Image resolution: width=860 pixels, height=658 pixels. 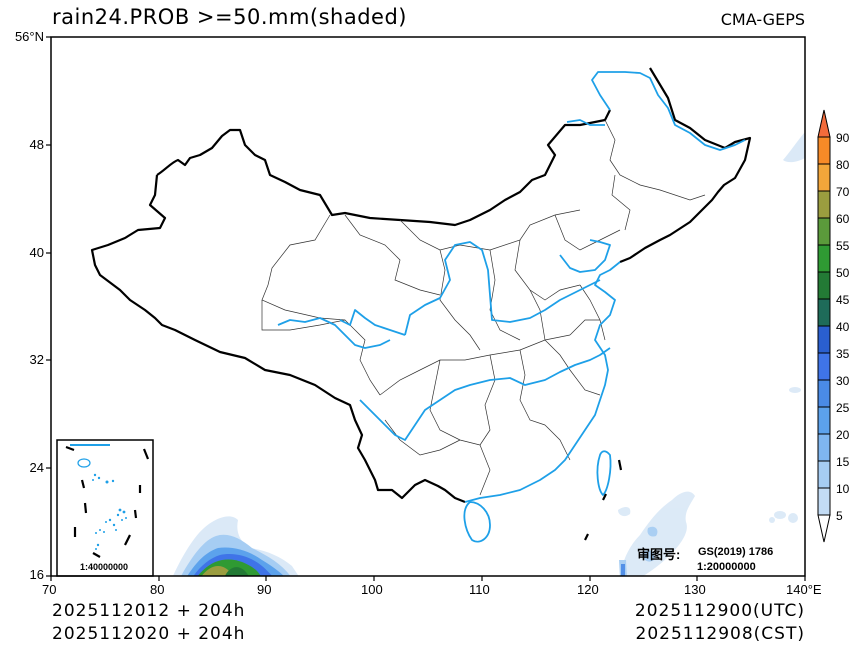 I want to click on x-tick-90: 90, so click(x=264, y=589).